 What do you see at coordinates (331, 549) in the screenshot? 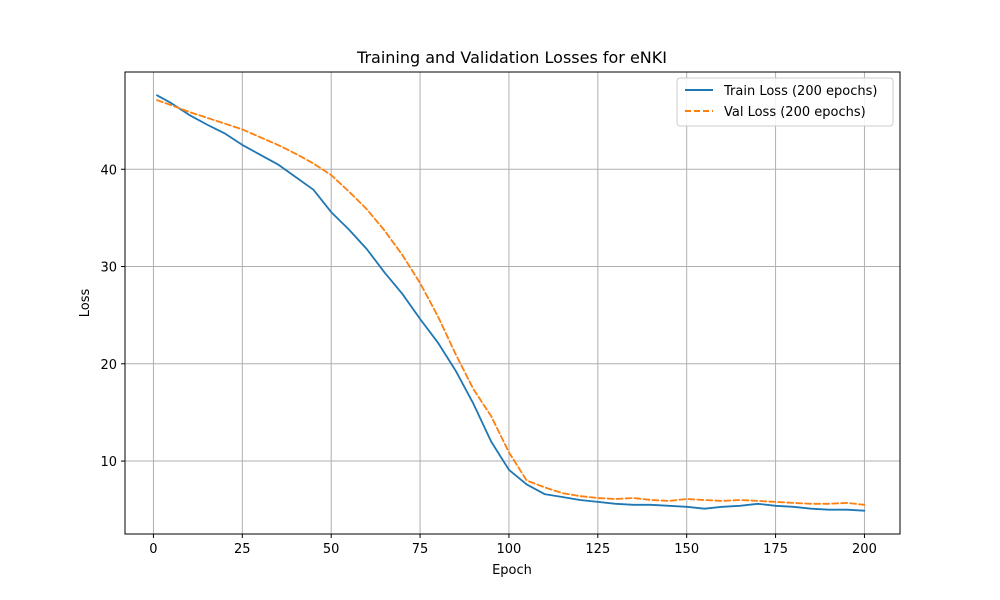
I see `x-tick-label: 50` at bounding box center [331, 549].